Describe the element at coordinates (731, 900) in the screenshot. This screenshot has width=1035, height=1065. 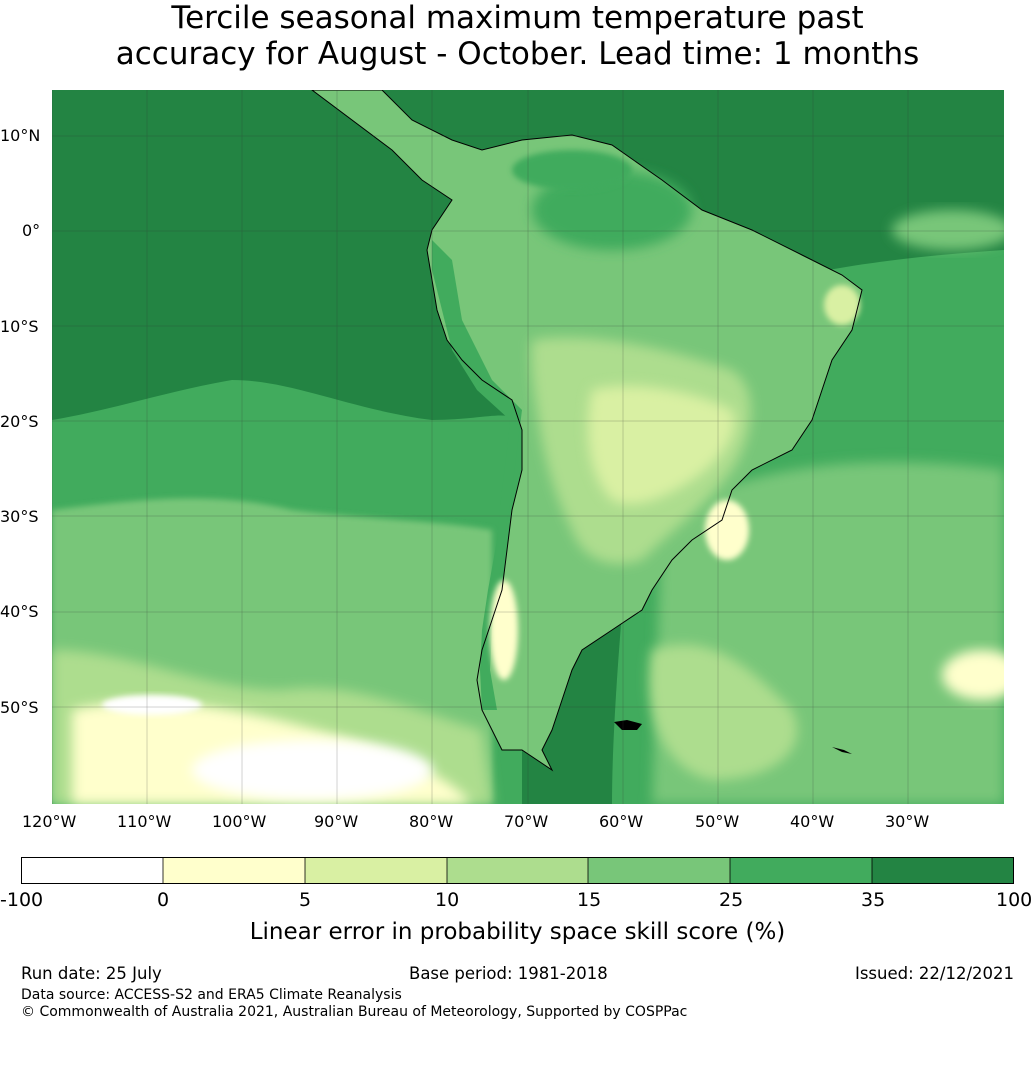
I see `colorbar-tick-25: 25` at that location.